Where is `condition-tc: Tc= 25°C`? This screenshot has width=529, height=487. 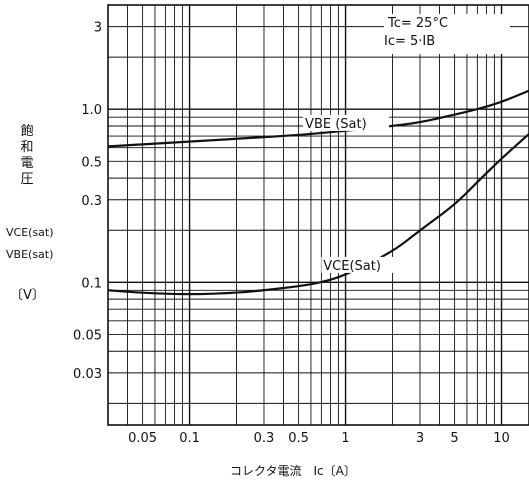 condition-tc: Tc= 25°C is located at coordinates (418, 23).